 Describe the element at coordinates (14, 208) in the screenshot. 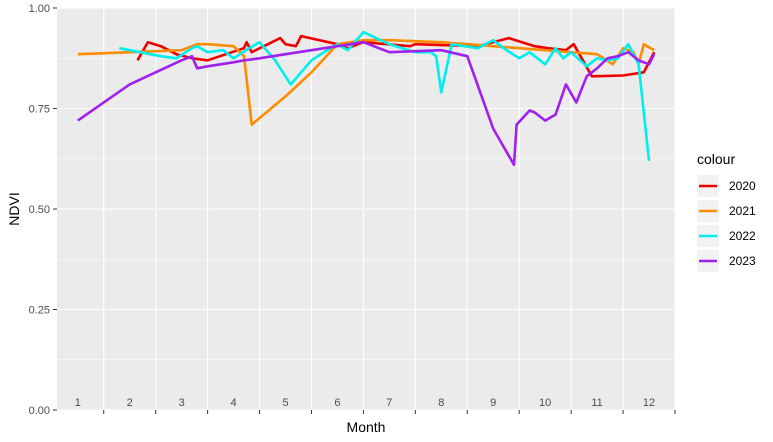

I see `y-axis-title: NDVI` at that location.